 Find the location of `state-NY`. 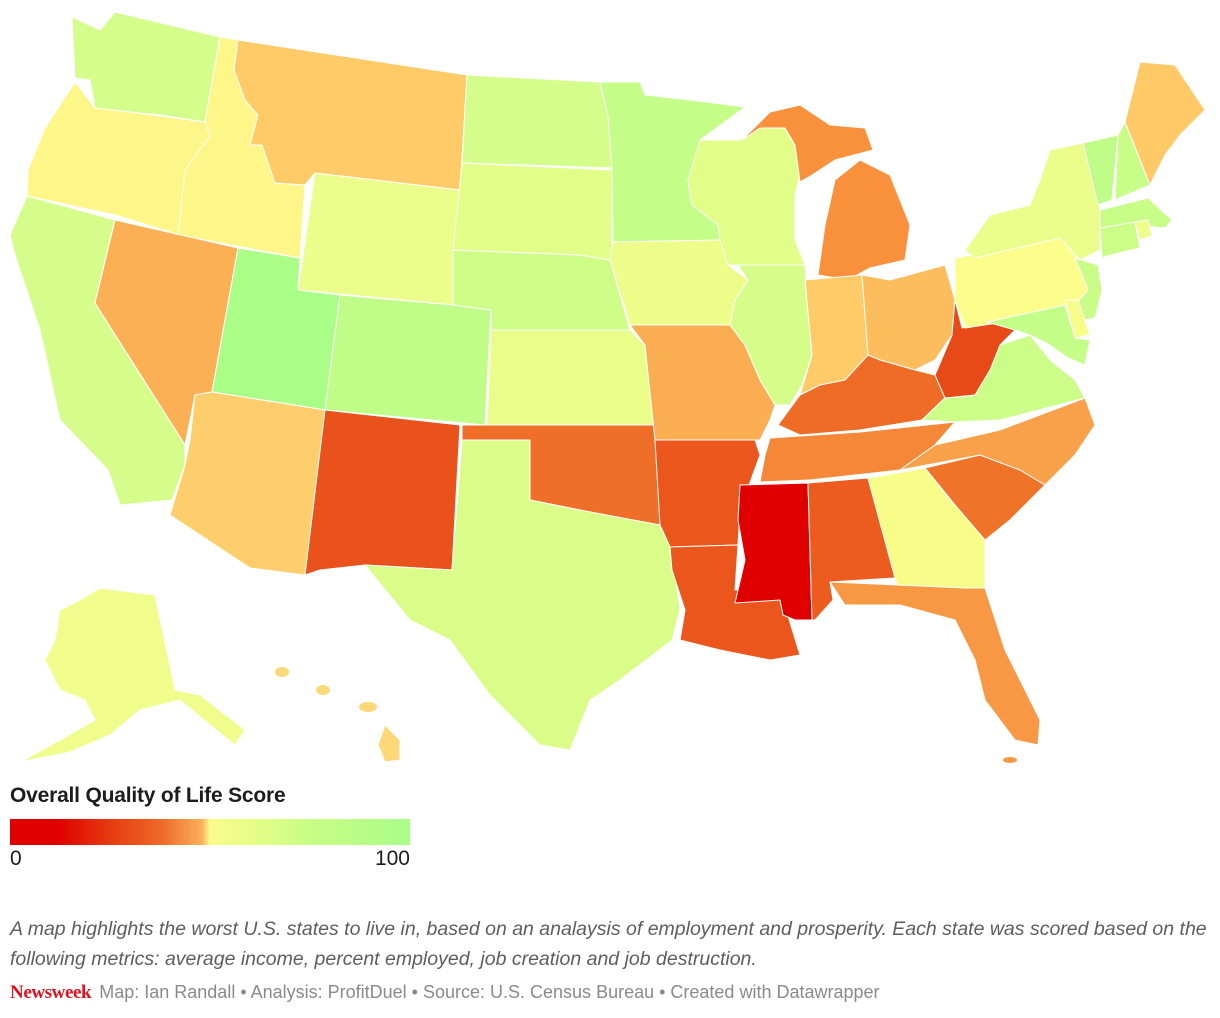

state-NY is located at coordinates (1032, 201).